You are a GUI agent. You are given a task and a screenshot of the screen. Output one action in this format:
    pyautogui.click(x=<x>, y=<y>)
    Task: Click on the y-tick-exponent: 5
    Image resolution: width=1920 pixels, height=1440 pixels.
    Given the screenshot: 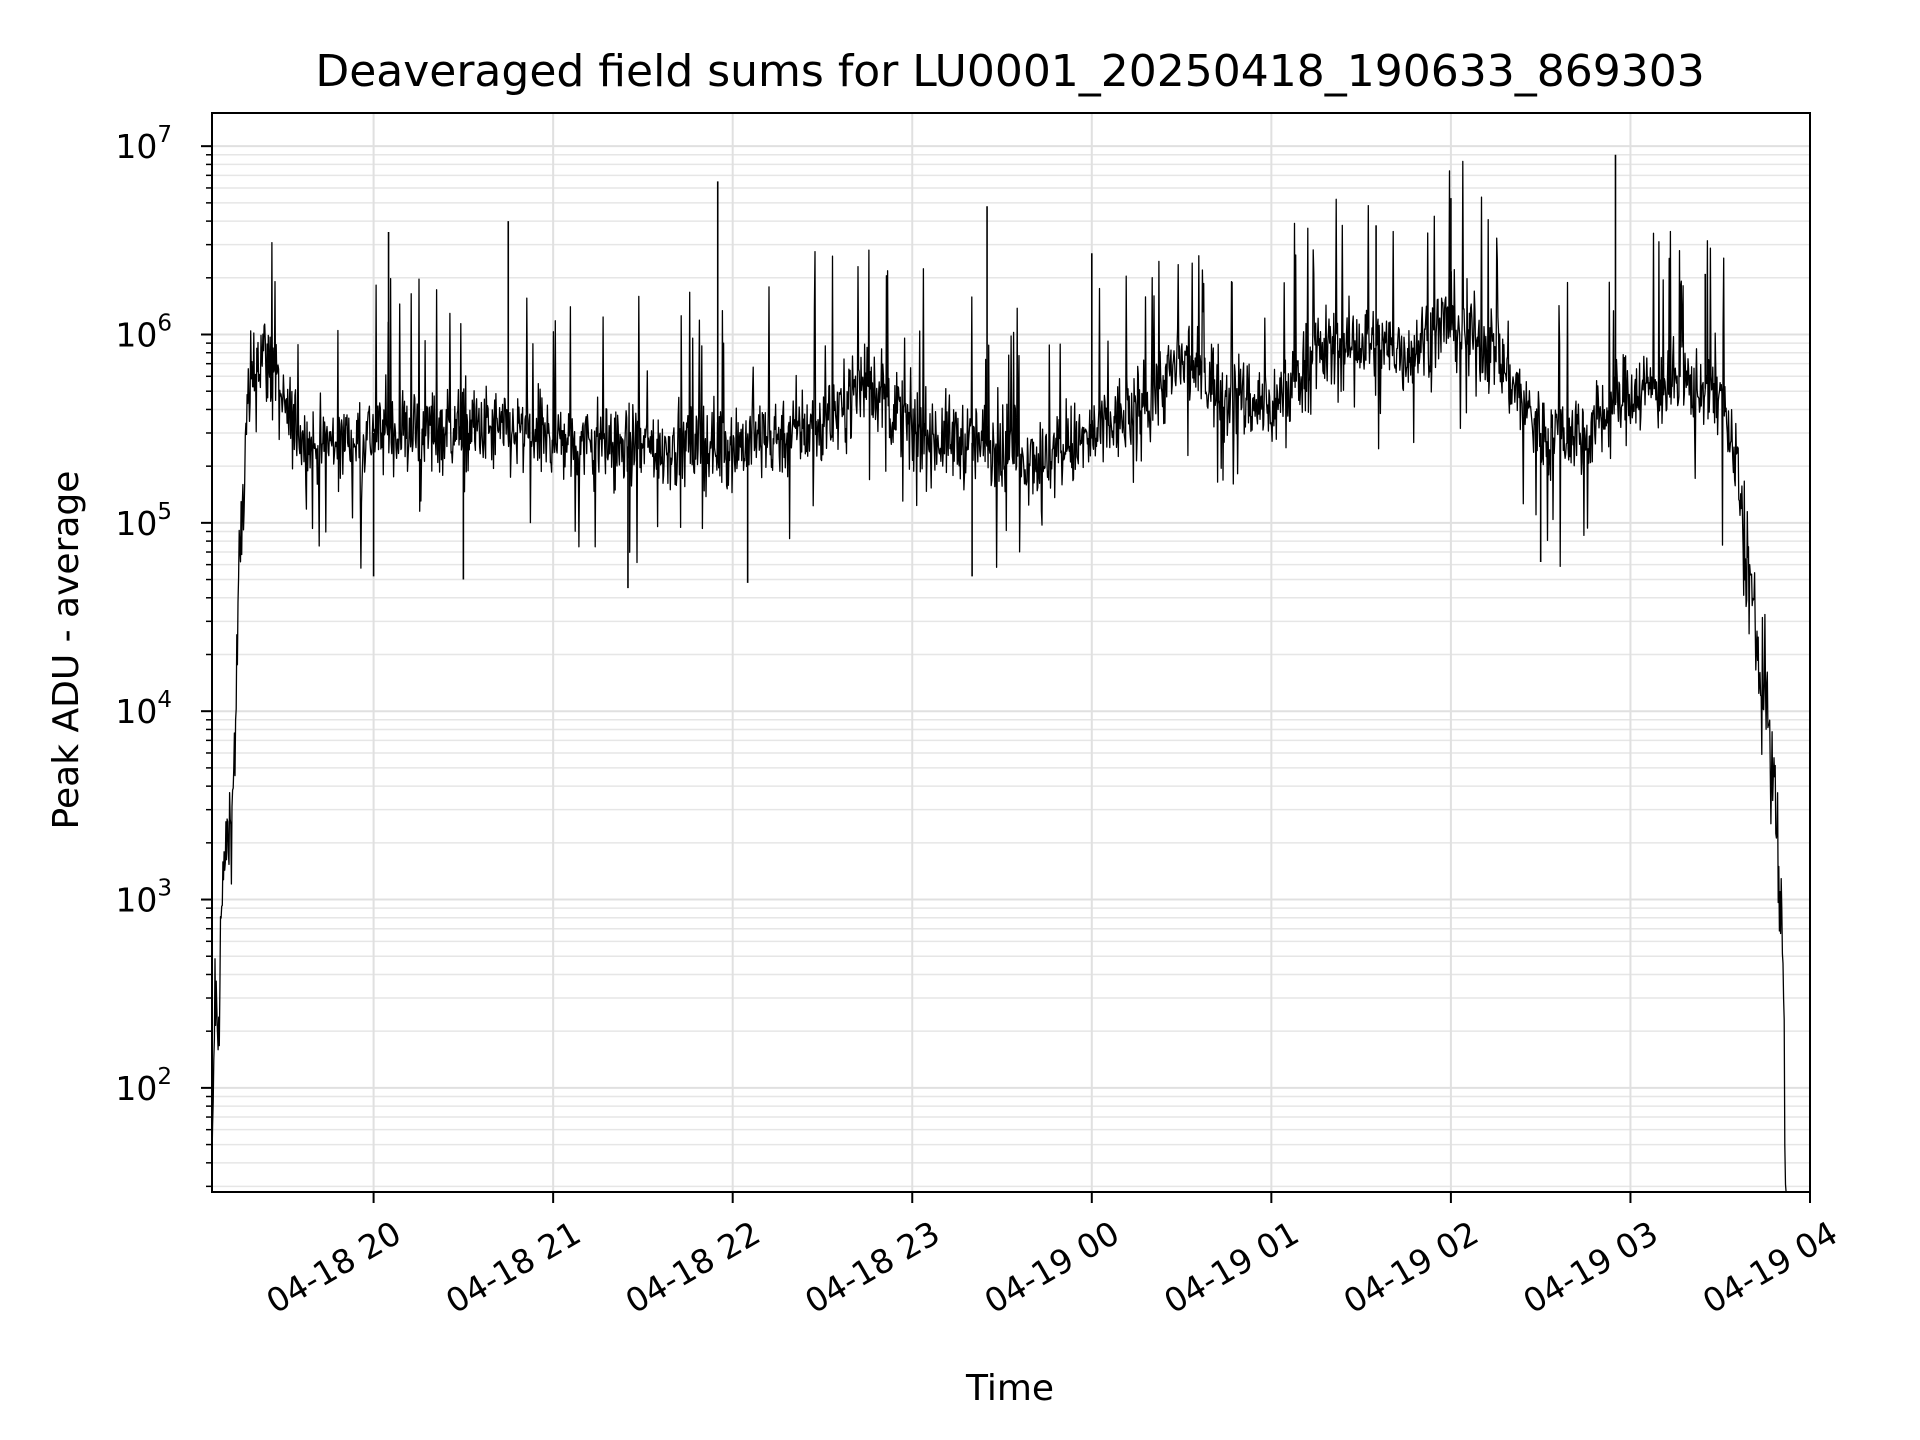 What is the action you would take?
    pyautogui.click(x=164, y=512)
    